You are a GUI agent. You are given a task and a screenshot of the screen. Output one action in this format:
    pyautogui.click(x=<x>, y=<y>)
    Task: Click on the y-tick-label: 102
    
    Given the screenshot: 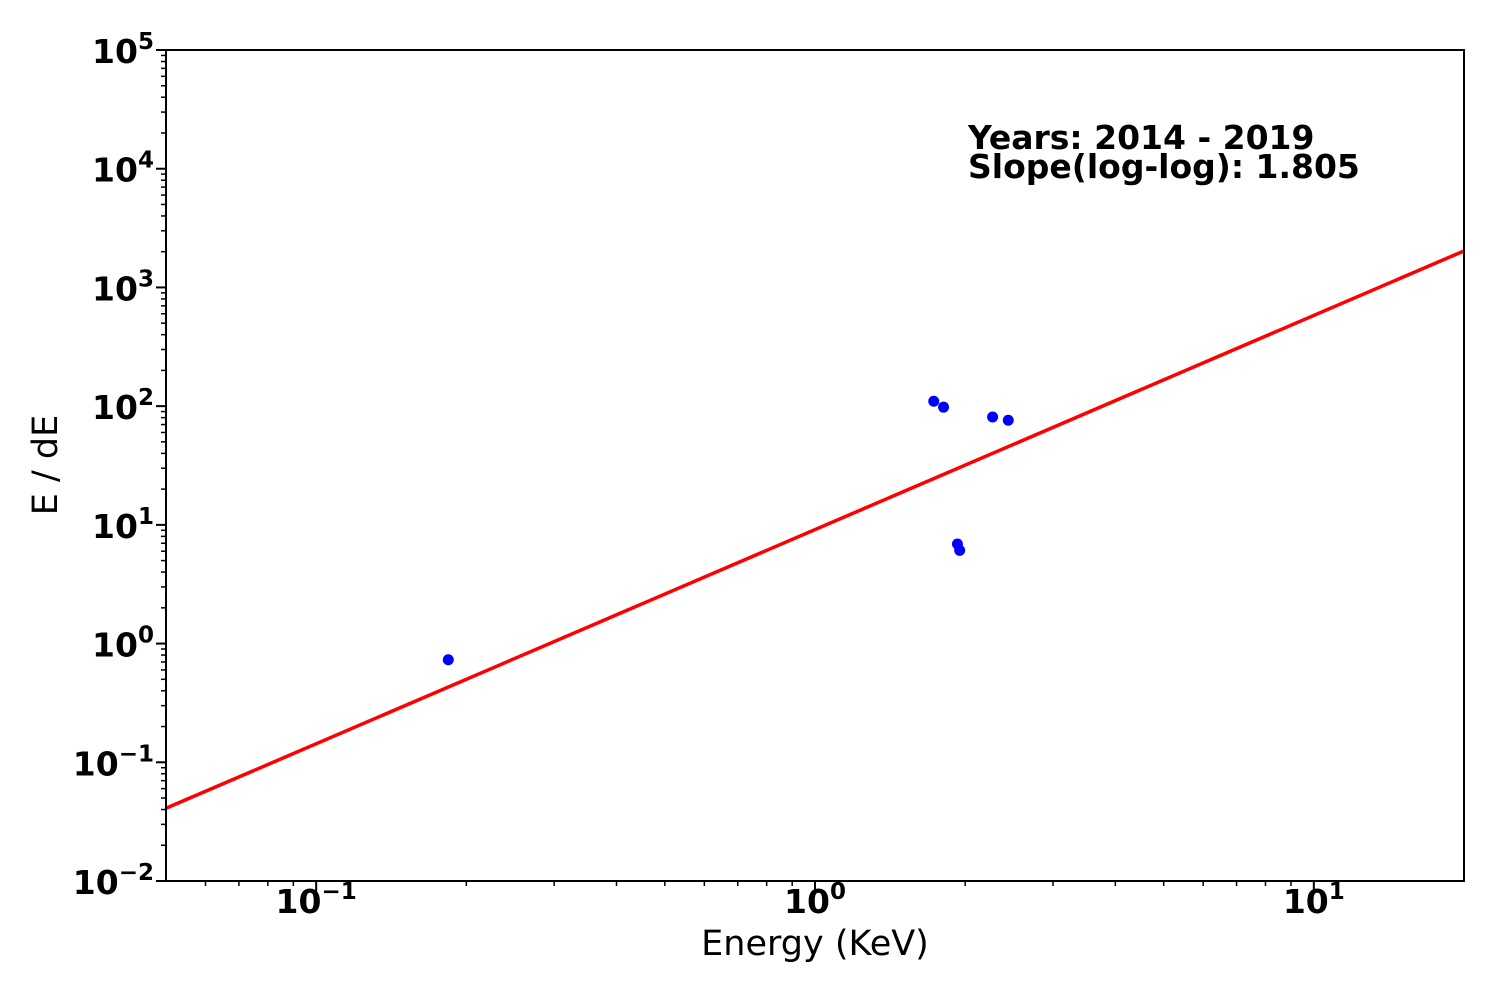 What is the action you would take?
    pyautogui.click(x=123, y=406)
    